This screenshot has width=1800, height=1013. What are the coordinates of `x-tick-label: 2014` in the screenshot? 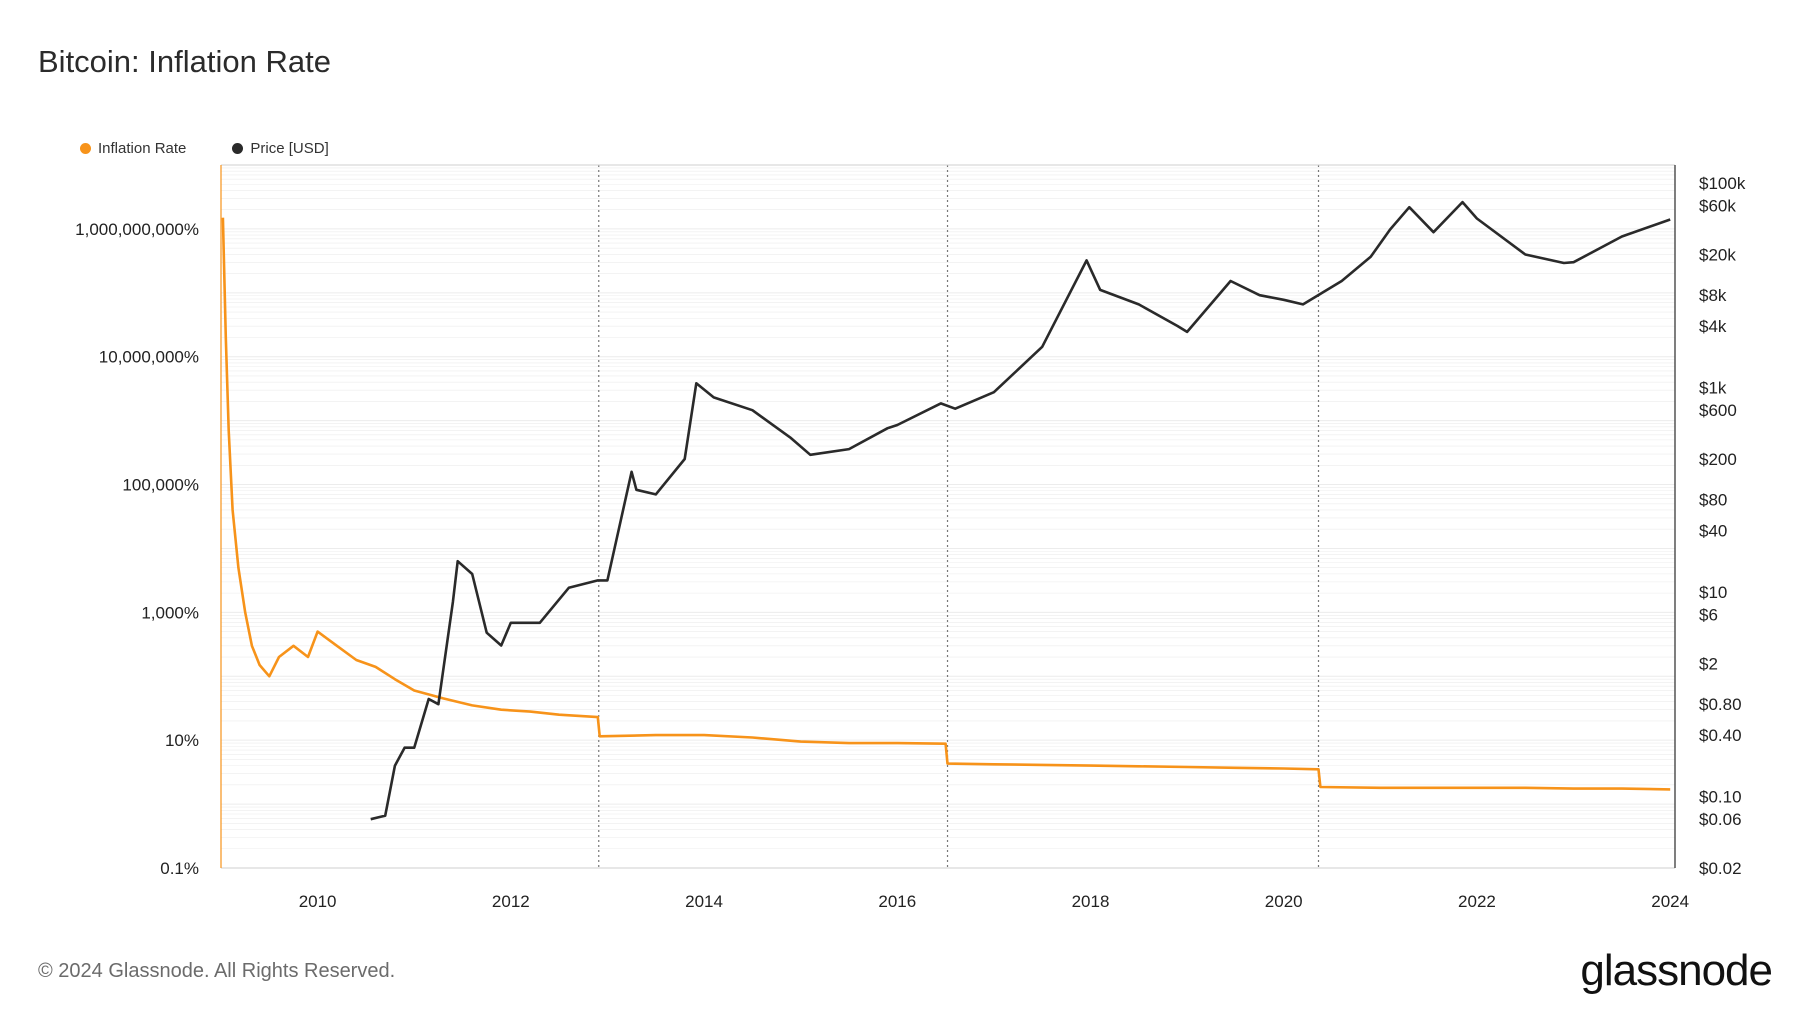 It's located at (704, 901).